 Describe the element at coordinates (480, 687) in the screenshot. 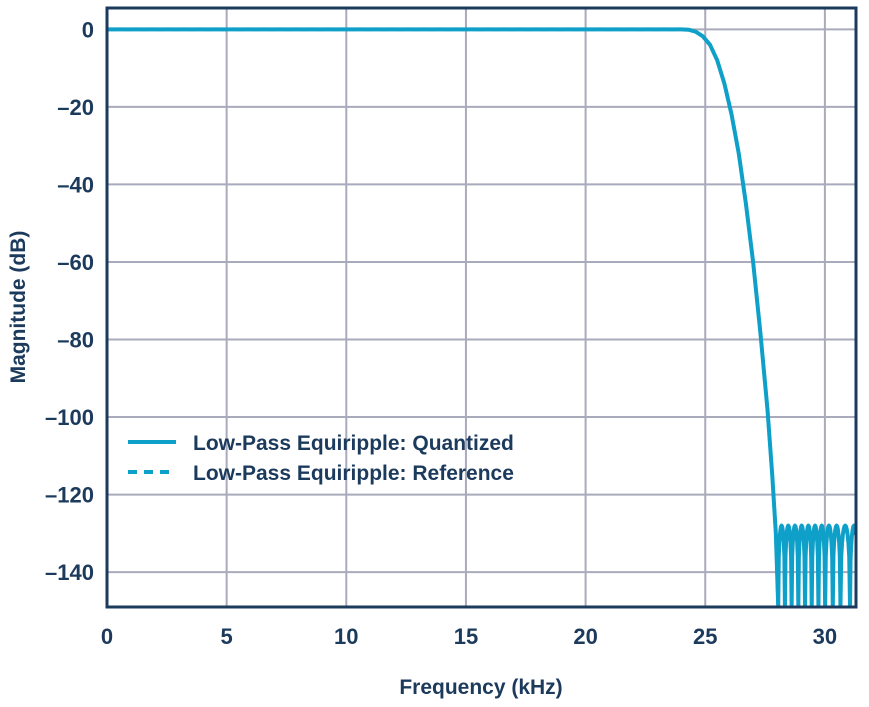

I see `x-axis-label: Frequency (kHz)` at that location.